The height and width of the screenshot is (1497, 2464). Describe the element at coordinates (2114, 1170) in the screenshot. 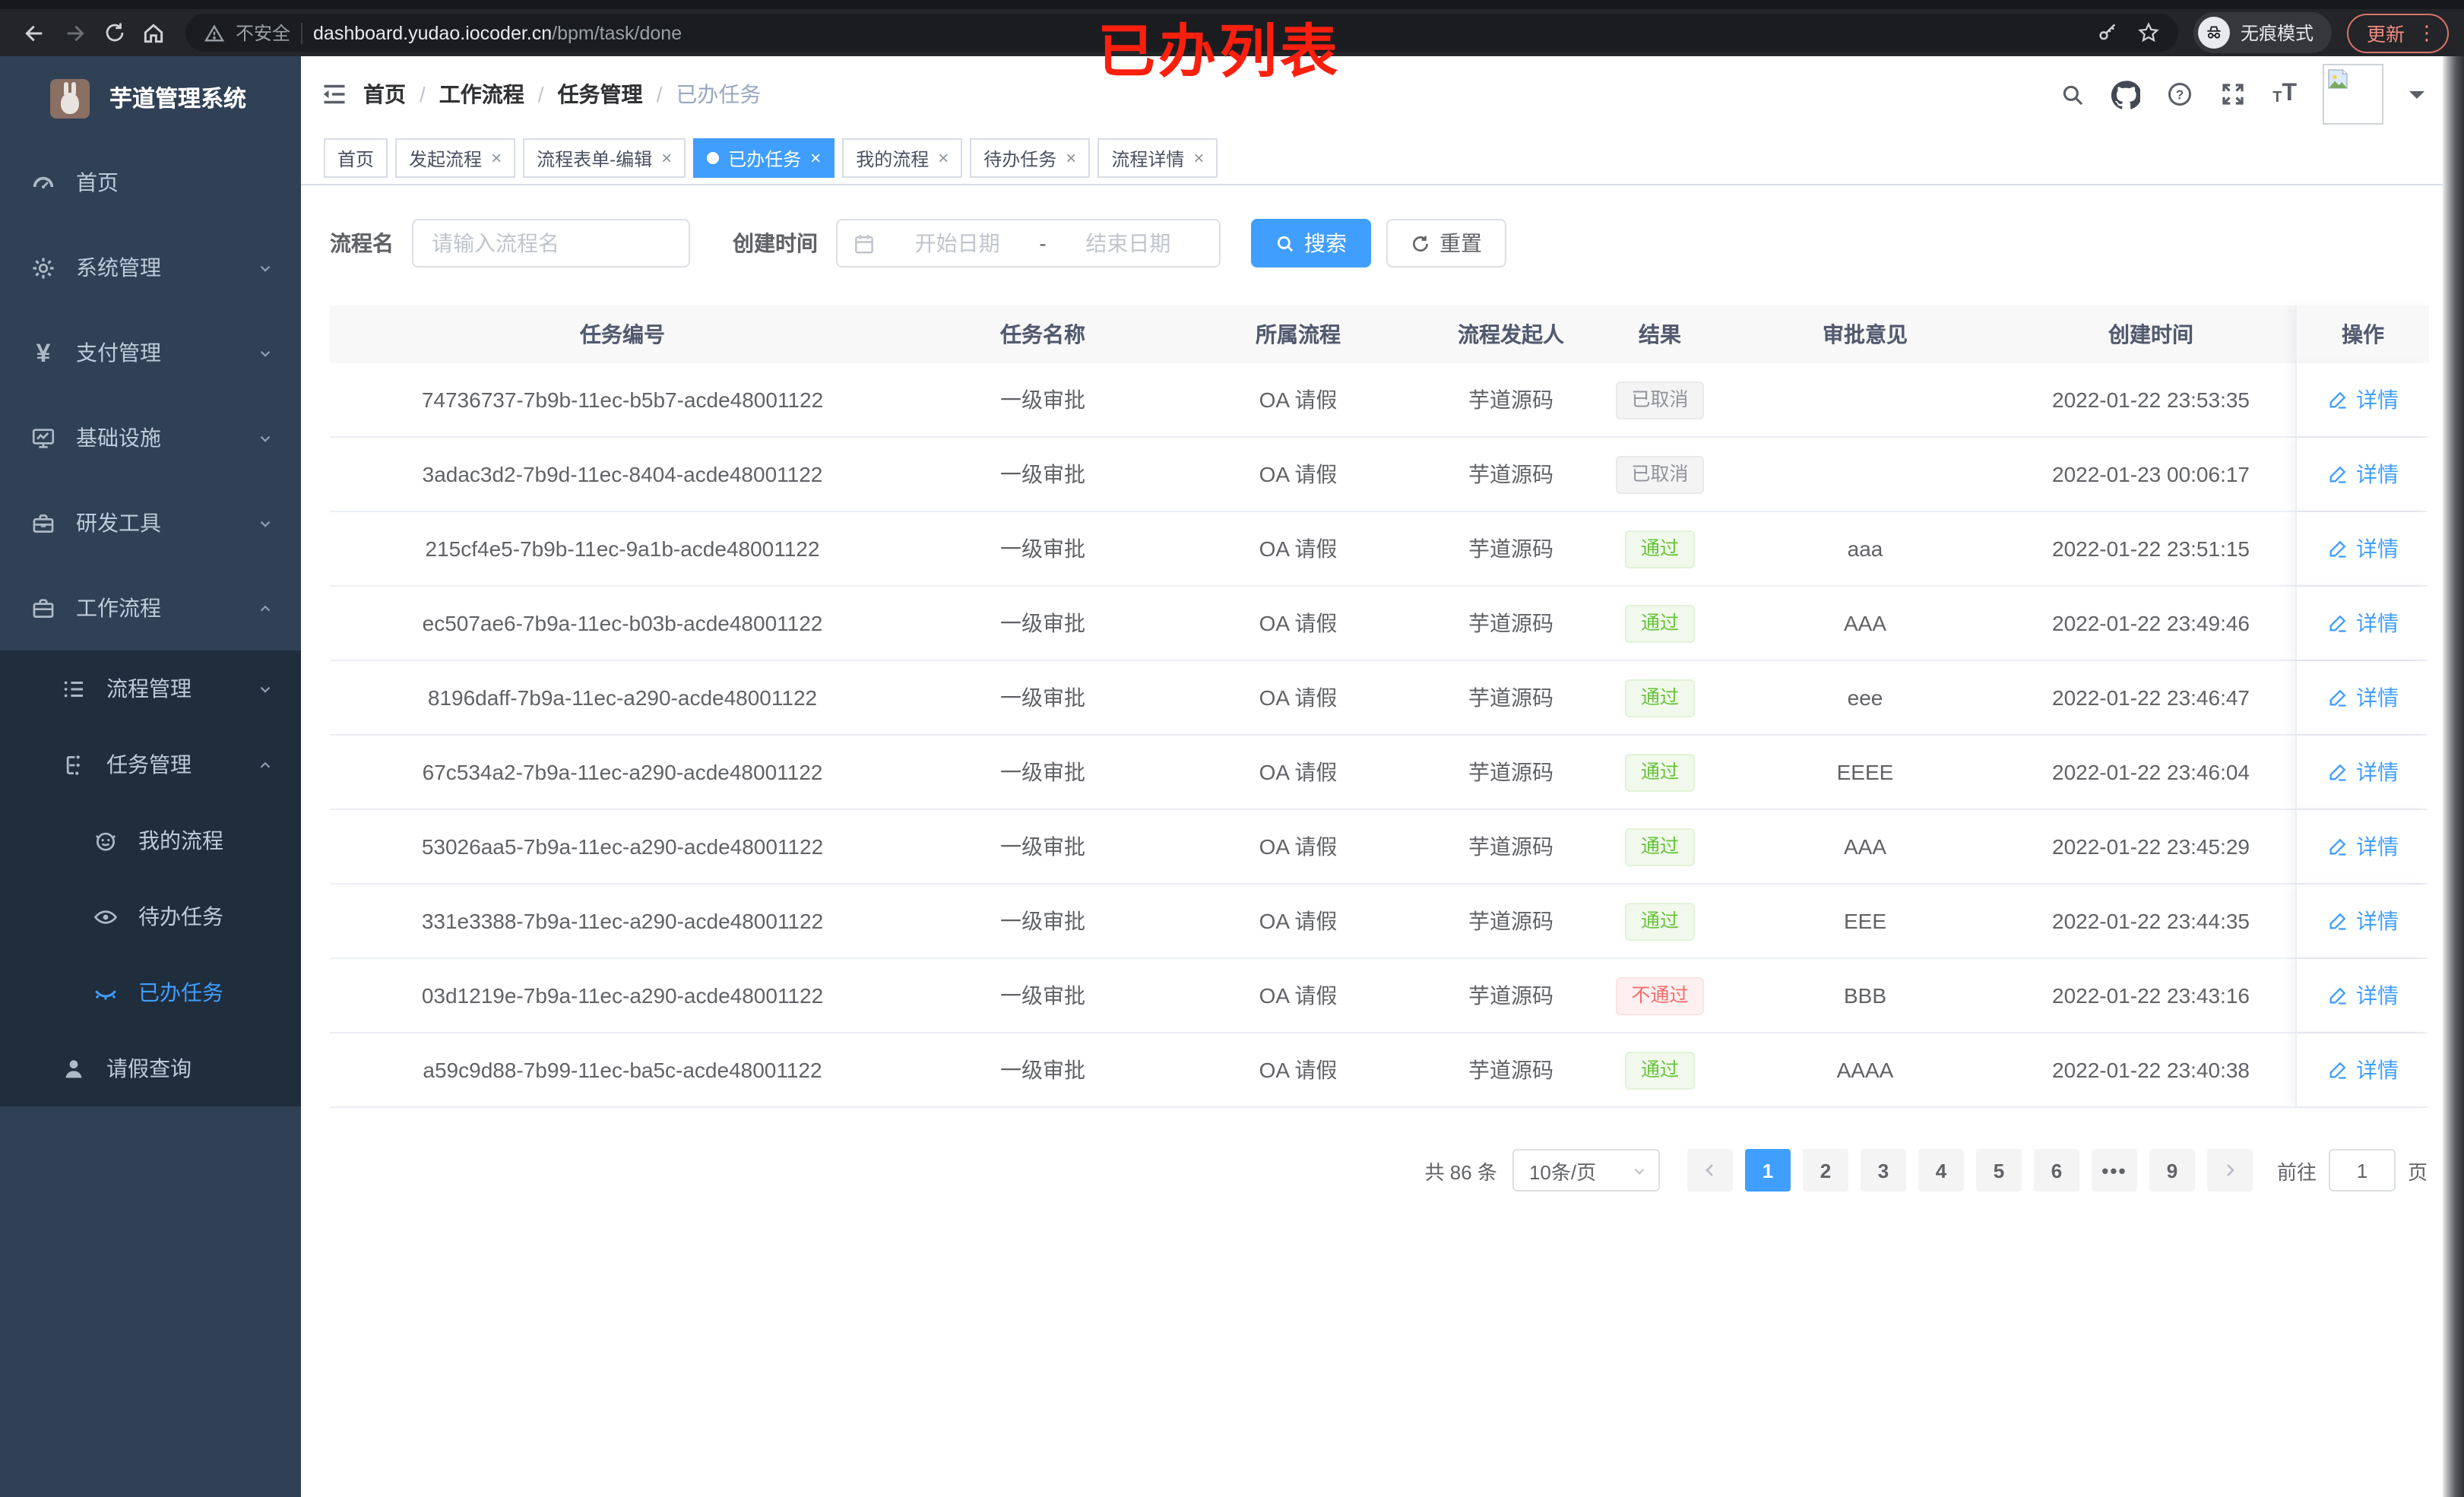

I see `pager-more-icon: •••` at that location.